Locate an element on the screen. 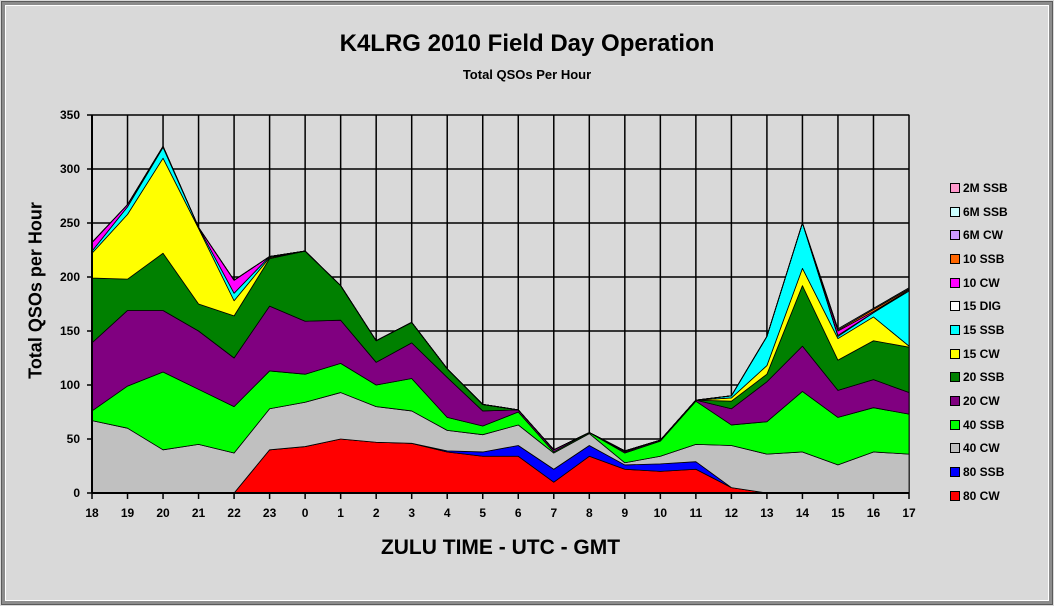 Image resolution: width=1054 pixels, height=606 pixels. legend-item: 80 SSB is located at coordinates (979, 472).